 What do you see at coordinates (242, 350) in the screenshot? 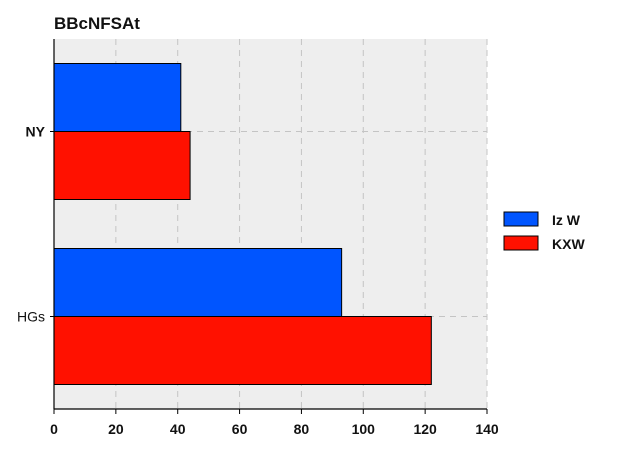
I see `bar-KXW-HGs` at bounding box center [242, 350].